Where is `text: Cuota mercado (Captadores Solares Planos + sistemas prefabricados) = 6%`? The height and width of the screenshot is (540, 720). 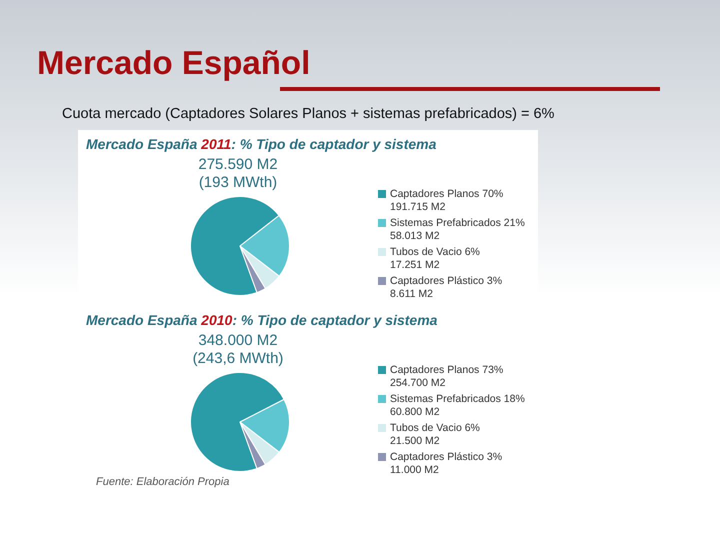 text: Cuota mercado (Captadores Solares Planos + sistemas prefabricados) = 6% is located at coordinates (308, 114).